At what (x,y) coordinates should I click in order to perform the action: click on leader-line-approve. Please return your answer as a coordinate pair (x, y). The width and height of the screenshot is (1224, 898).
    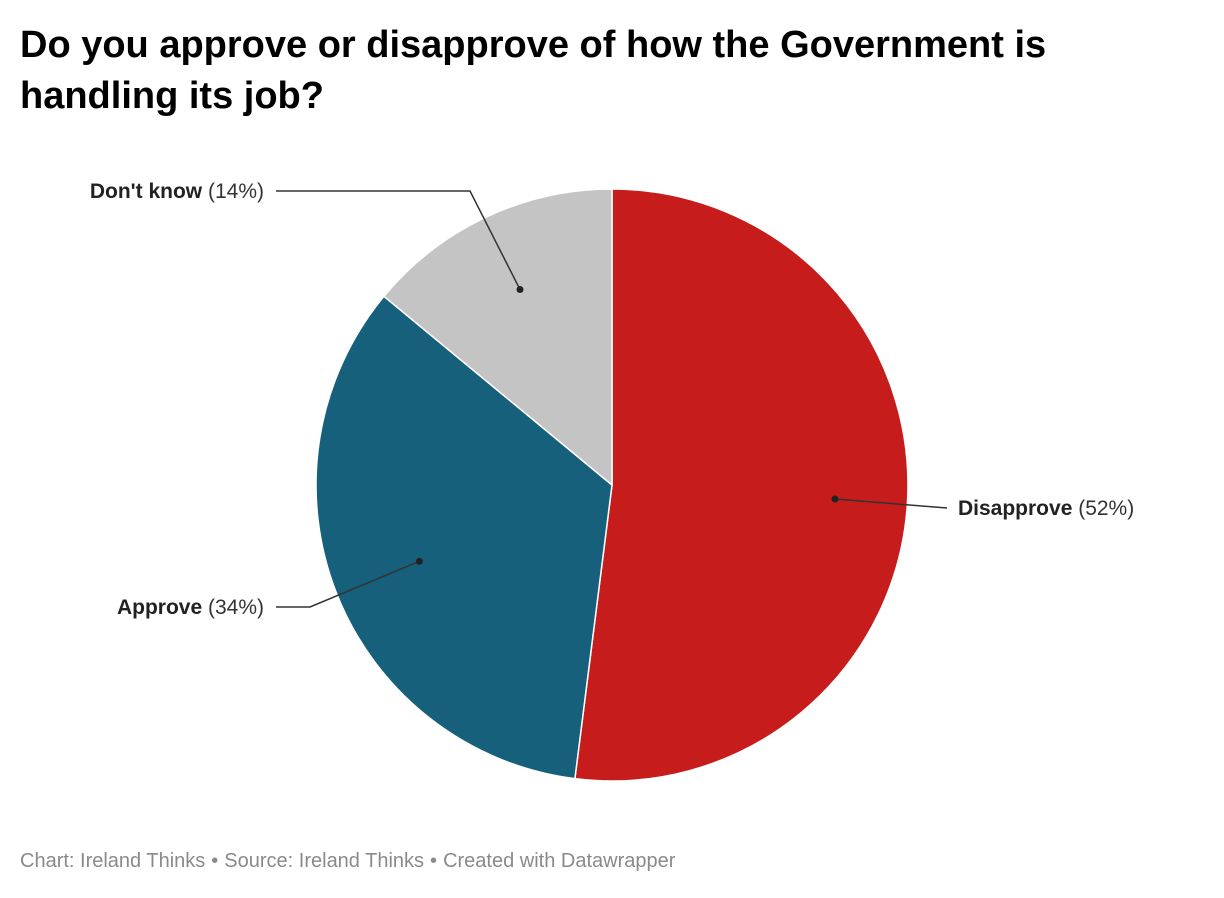
    Looking at the image, I should click on (348, 584).